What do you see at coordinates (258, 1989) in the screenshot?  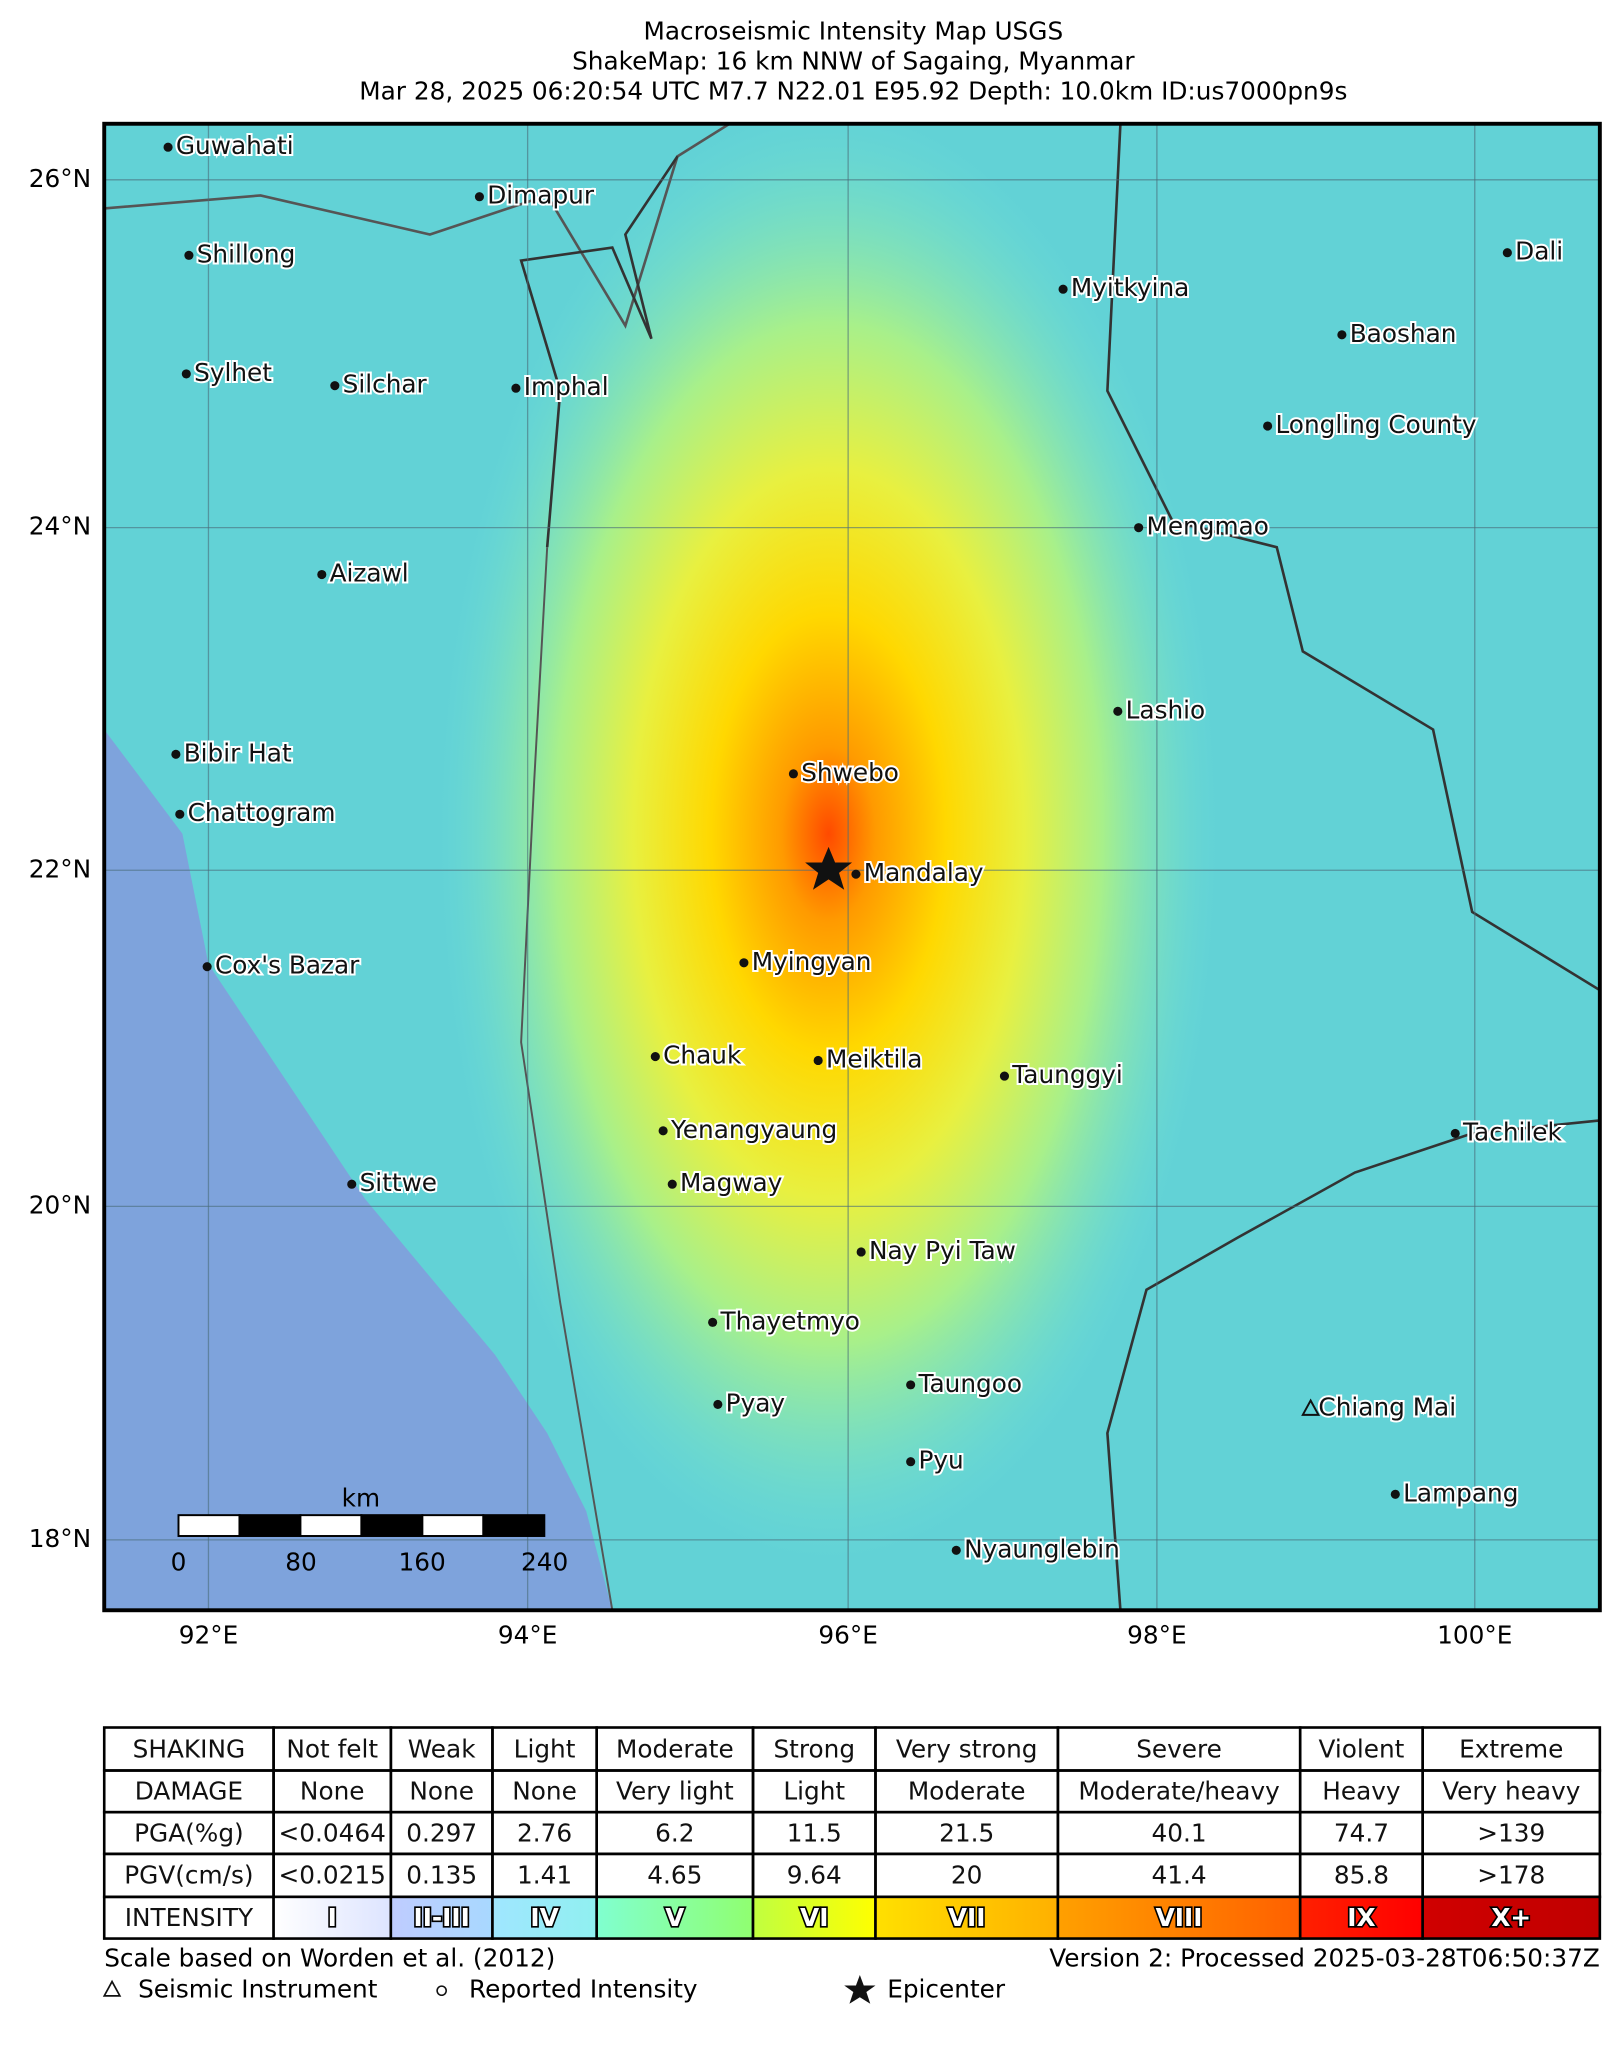 I see `legend-entry: Seismic Instrument` at bounding box center [258, 1989].